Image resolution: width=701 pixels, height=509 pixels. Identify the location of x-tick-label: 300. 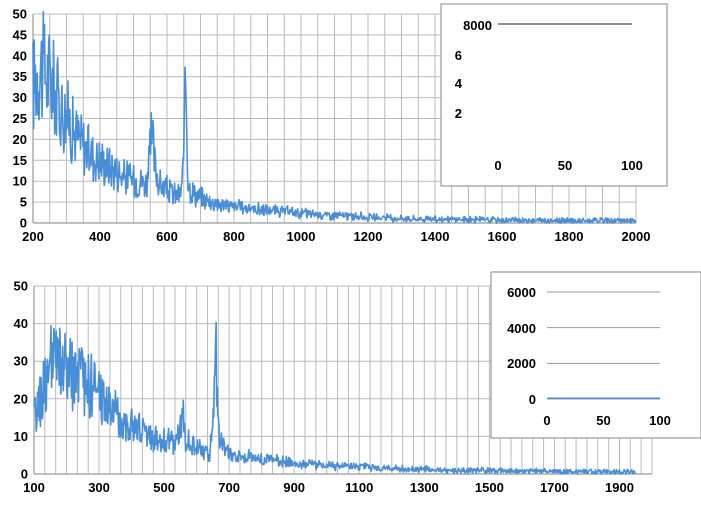
(99, 487).